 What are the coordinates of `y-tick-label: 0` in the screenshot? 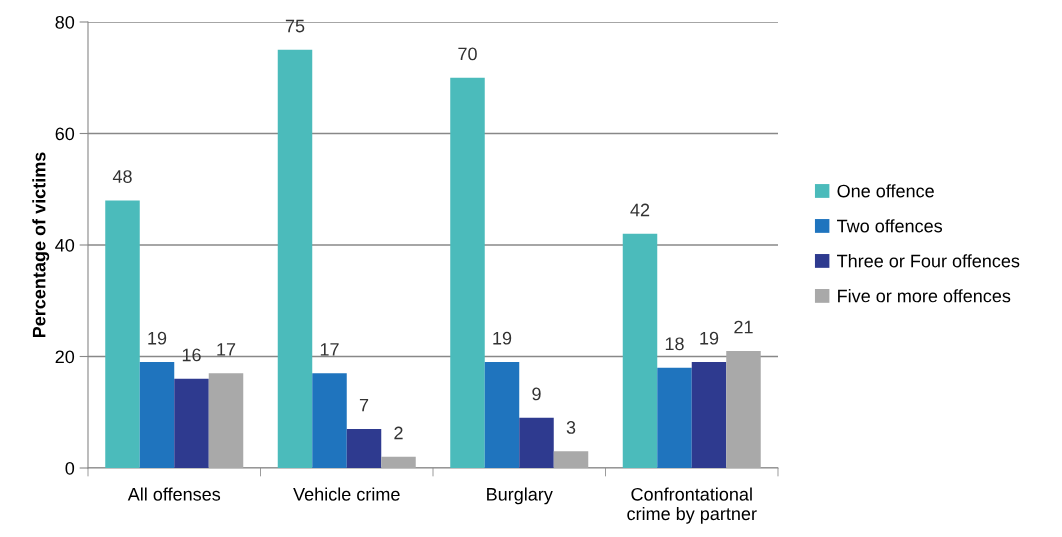 It's located at (70, 468).